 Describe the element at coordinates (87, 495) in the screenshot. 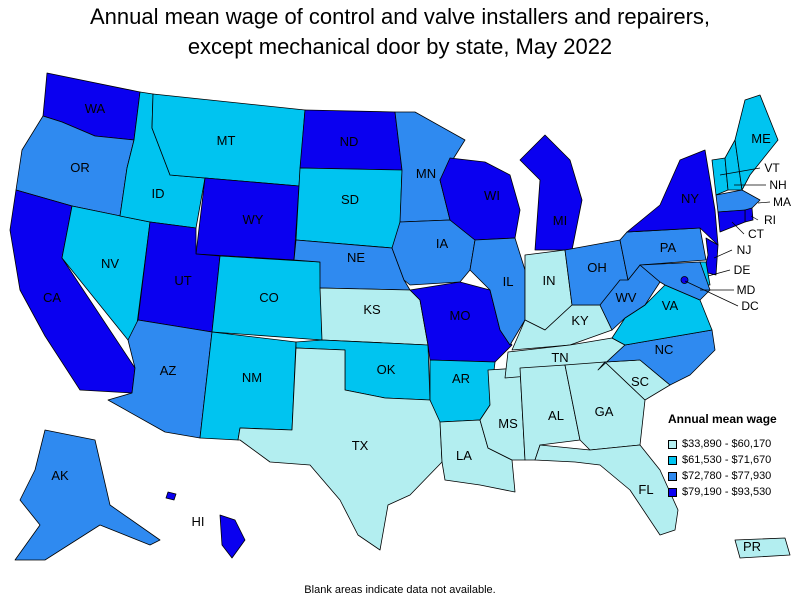

I see `state-ak` at that location.